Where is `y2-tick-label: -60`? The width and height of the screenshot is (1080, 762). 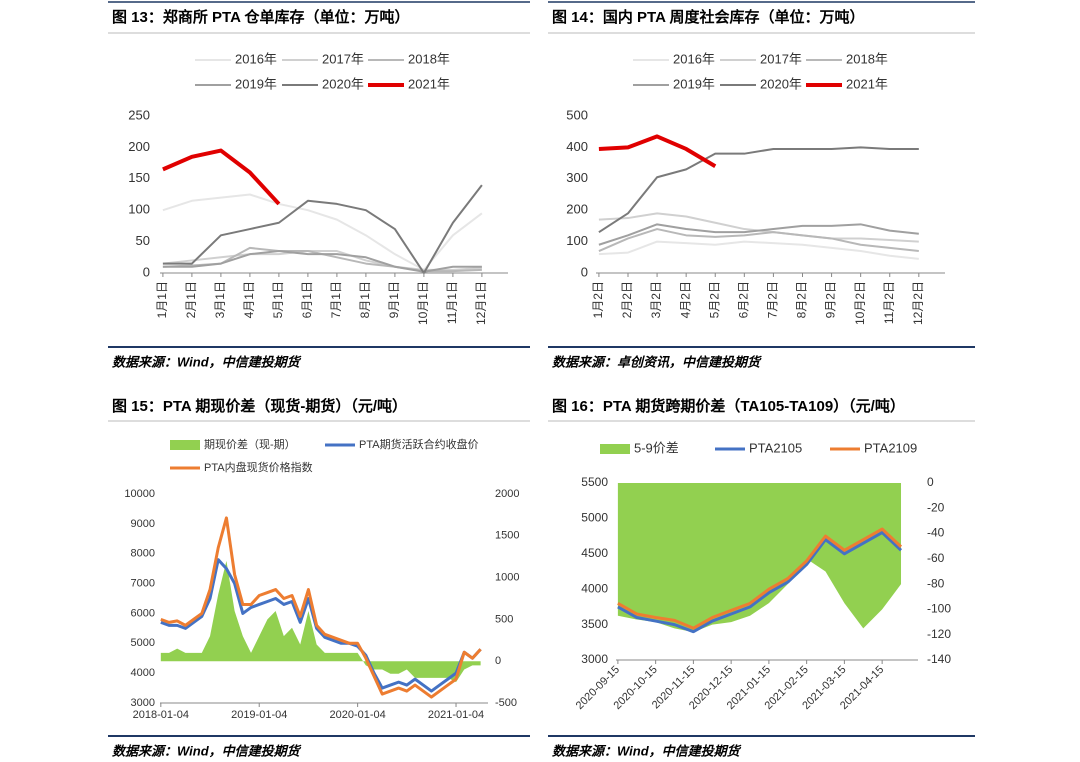 y2-tick-label: -60 is located at coordinates (936, 558).